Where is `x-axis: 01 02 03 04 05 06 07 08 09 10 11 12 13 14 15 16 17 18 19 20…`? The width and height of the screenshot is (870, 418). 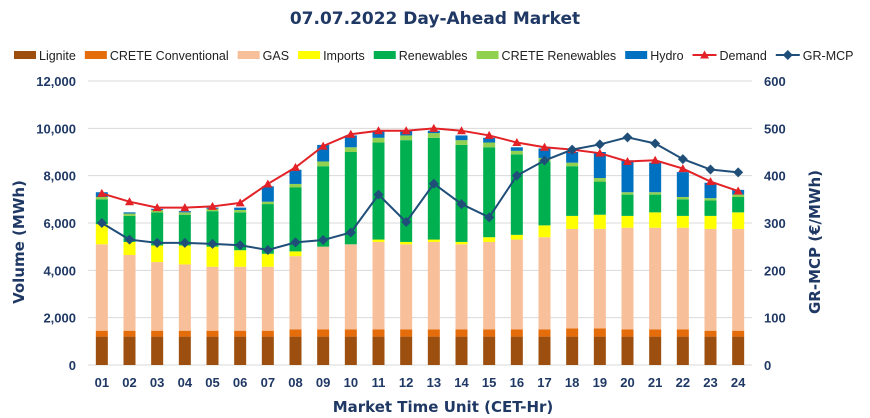 x-axis: 01 02 03 04 05 06 07 08 09 10 11 12 13 14 15 16 17 18 19 20… is located at coordinates (421, 382).